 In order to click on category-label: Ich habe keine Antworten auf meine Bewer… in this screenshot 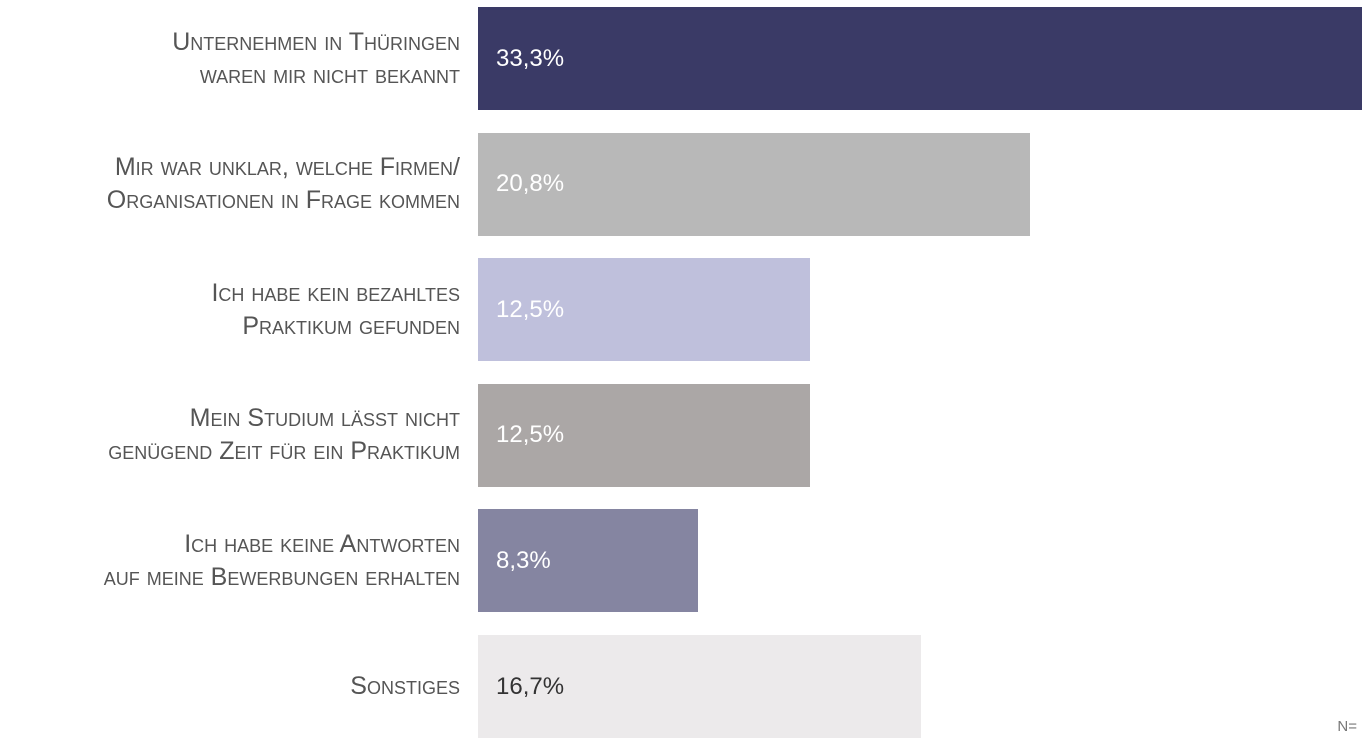, I will do `click(281, 560)`.